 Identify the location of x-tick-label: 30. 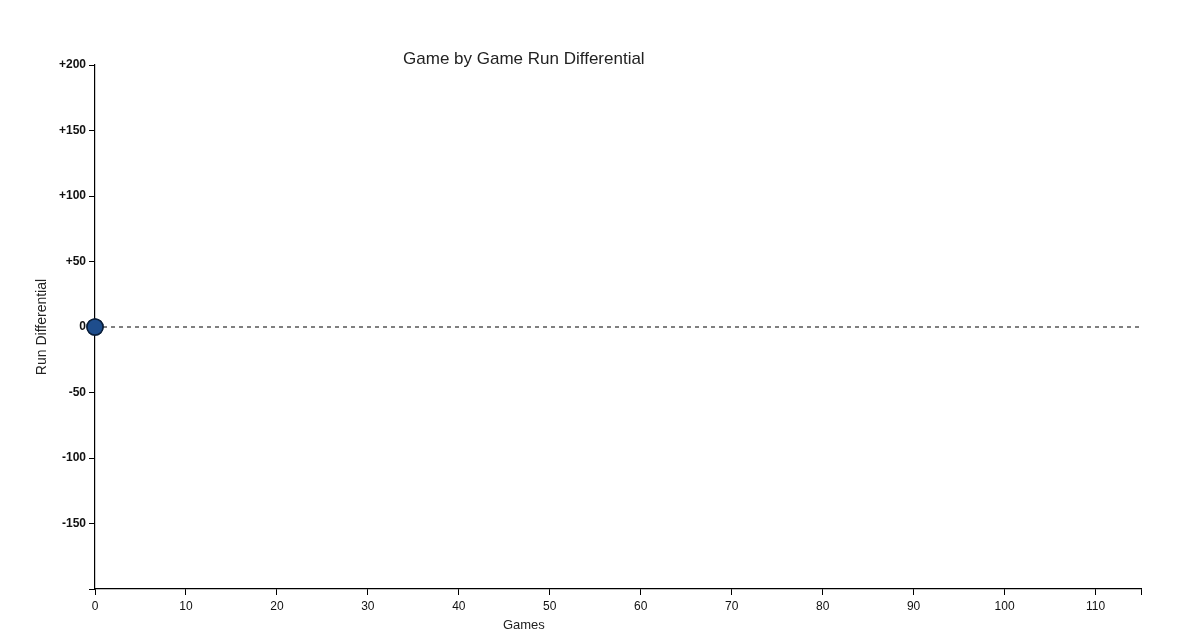
(368, 605).